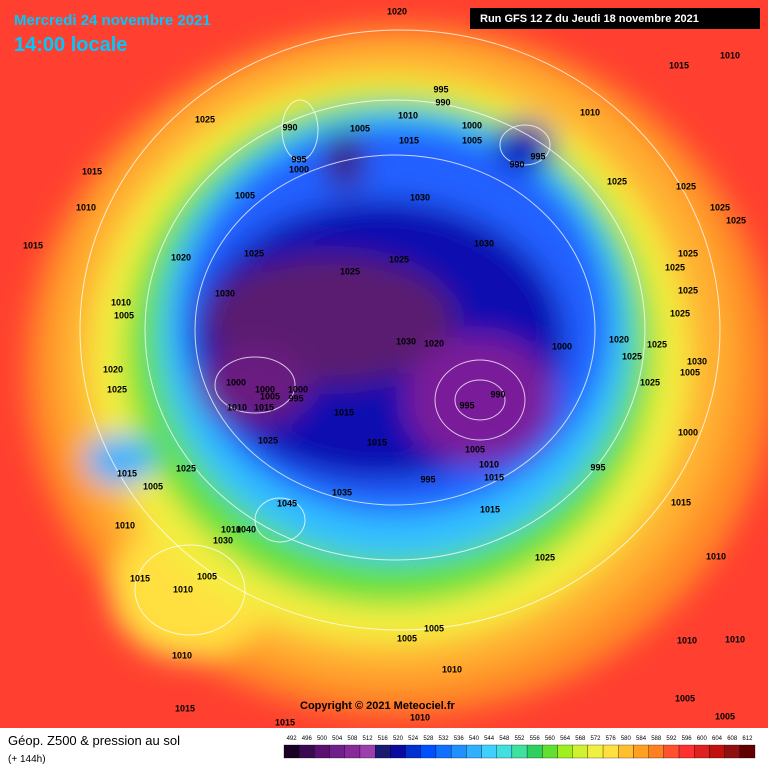  What do you see at coordinates (550, 739) in the screenshot?
I see `colorbar-label: 560` at bounding box center [550, 739].